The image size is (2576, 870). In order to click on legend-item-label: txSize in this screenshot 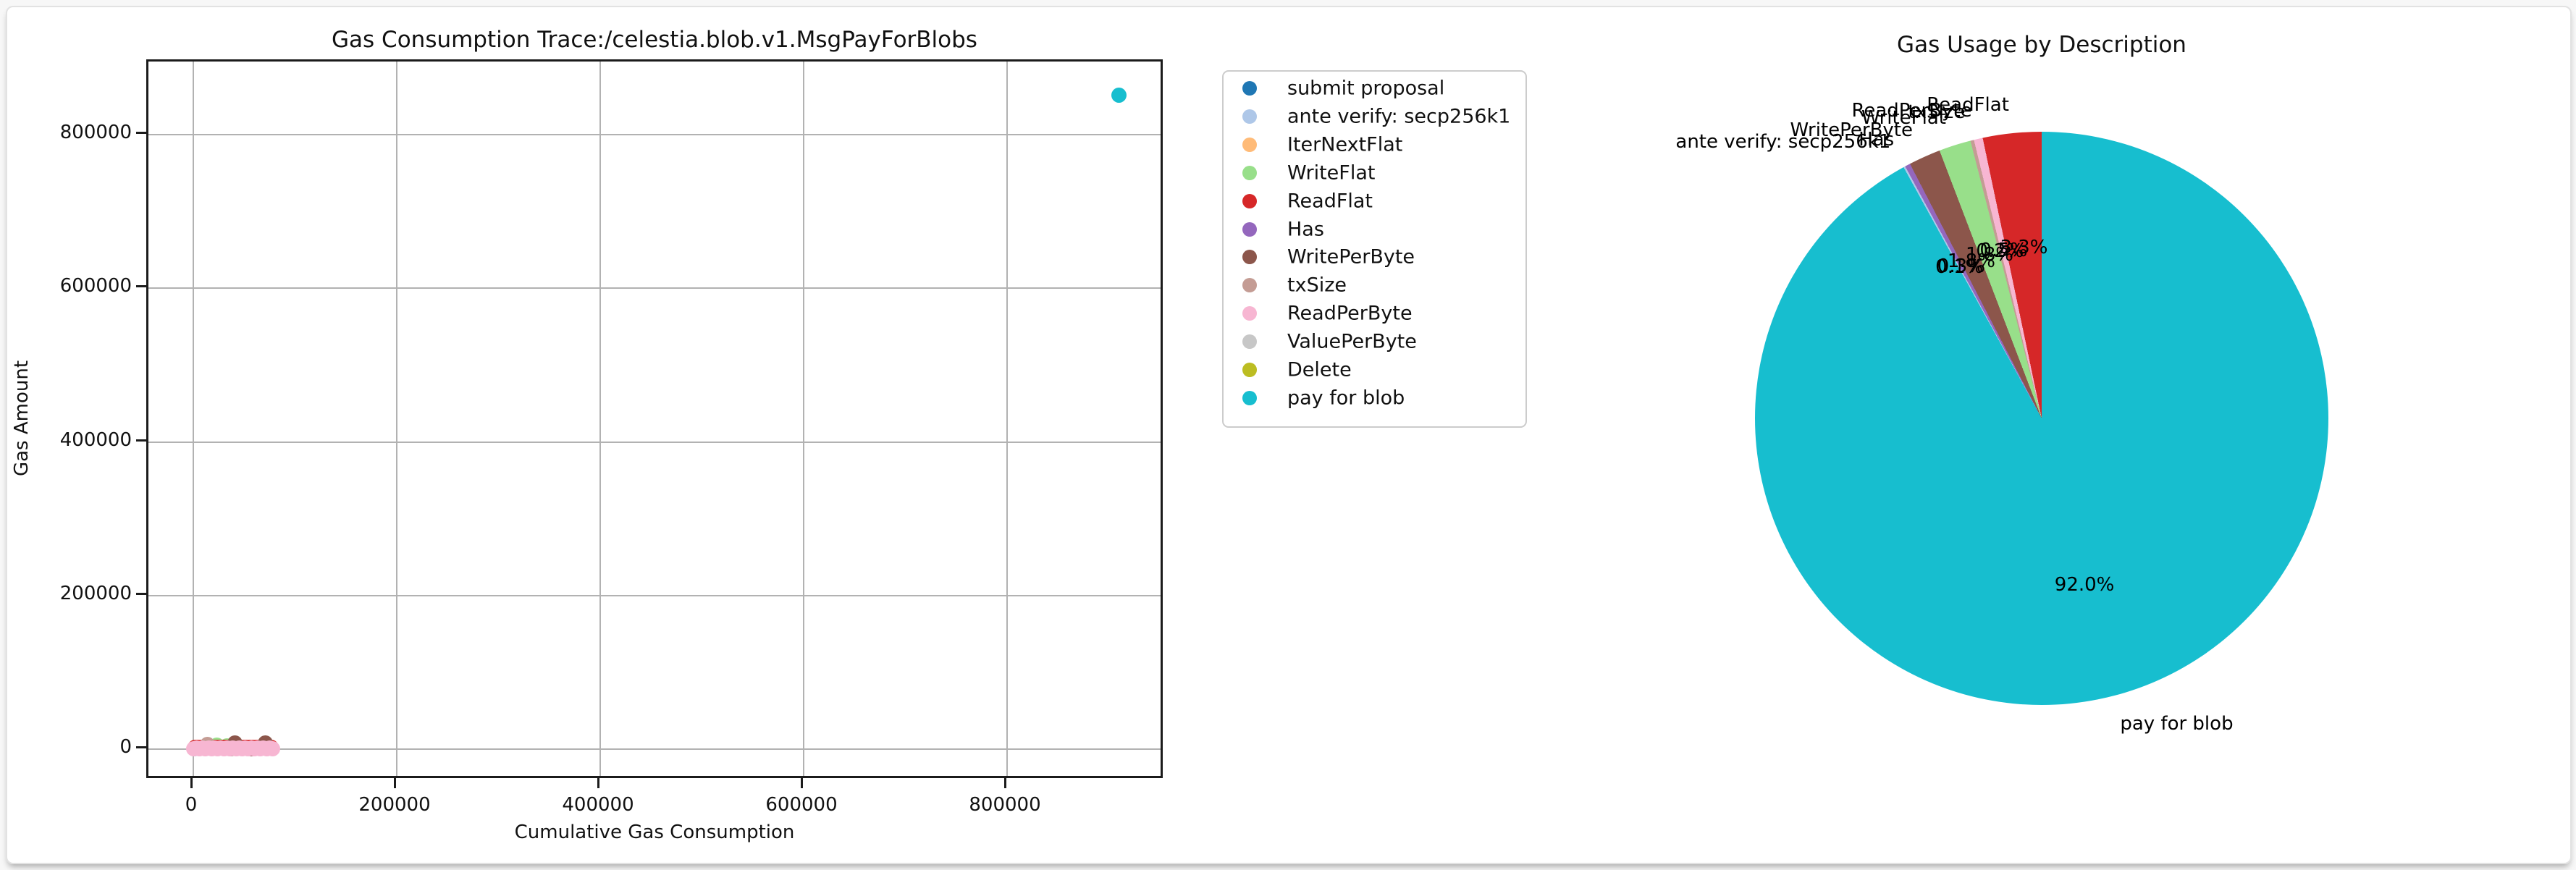, I will do `click(1317, 285)`.